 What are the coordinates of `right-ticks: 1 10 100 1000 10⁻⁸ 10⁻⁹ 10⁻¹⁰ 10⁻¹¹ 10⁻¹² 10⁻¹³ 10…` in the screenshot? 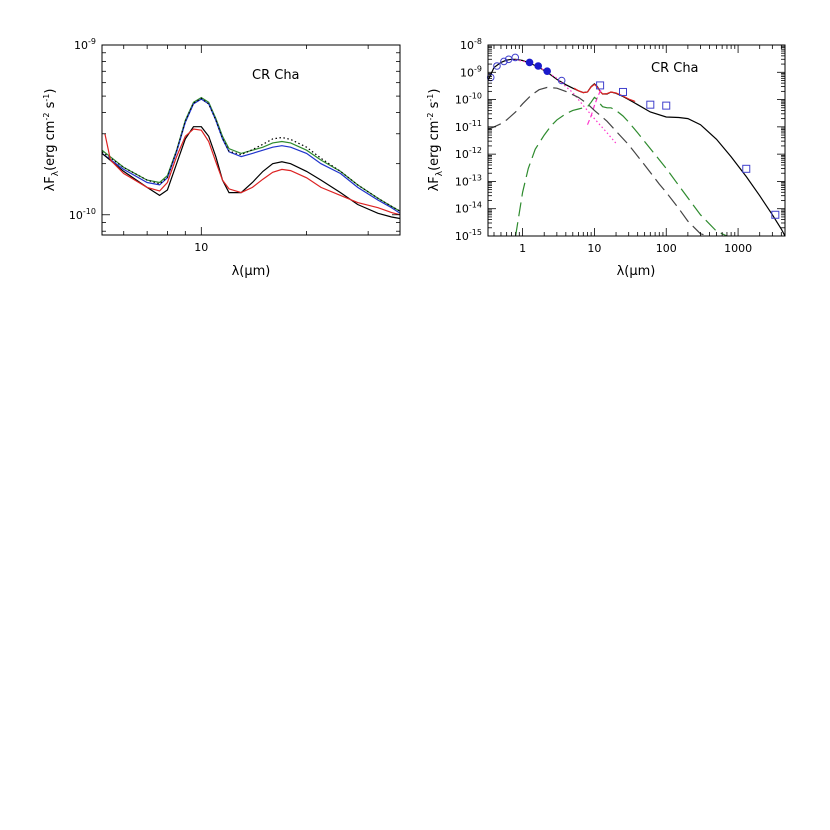 It's located at (620, 146).